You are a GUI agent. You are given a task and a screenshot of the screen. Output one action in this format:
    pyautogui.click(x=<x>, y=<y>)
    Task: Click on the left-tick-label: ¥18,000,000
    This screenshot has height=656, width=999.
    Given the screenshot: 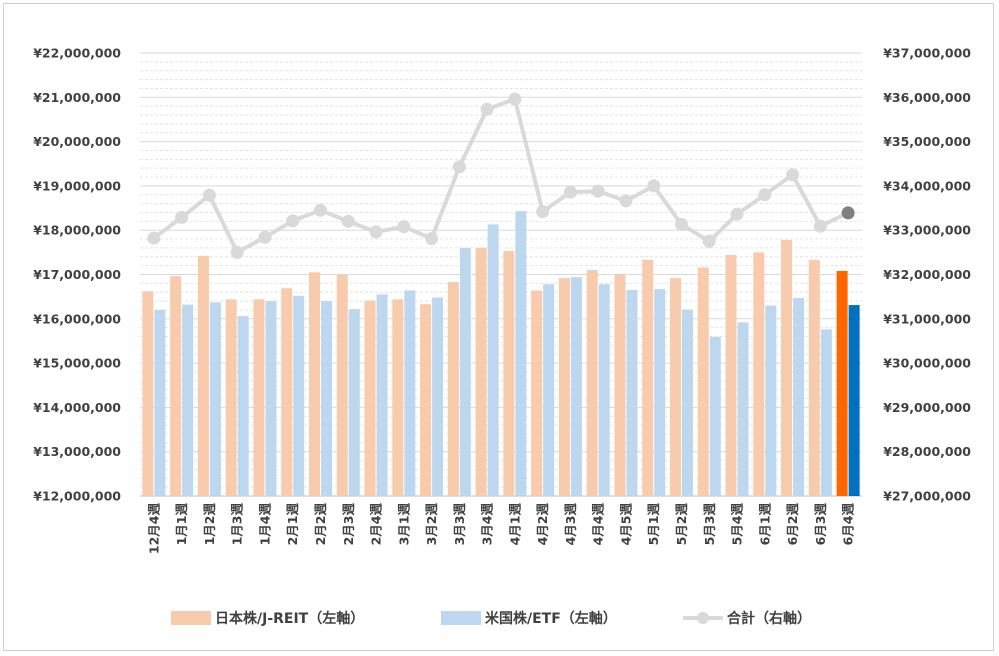 What is the action you would take?
    pyautogui.click(x=77, y=230)
    